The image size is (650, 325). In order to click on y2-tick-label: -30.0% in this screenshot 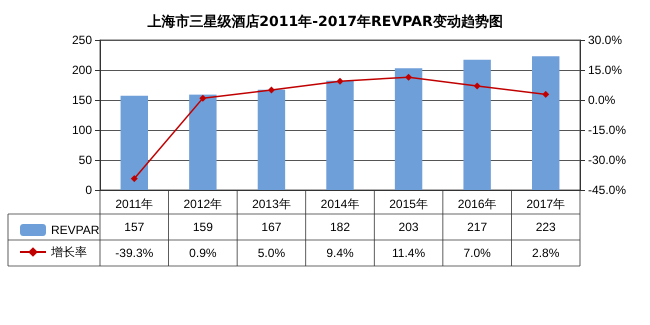, I will do `click(607, 160)`.